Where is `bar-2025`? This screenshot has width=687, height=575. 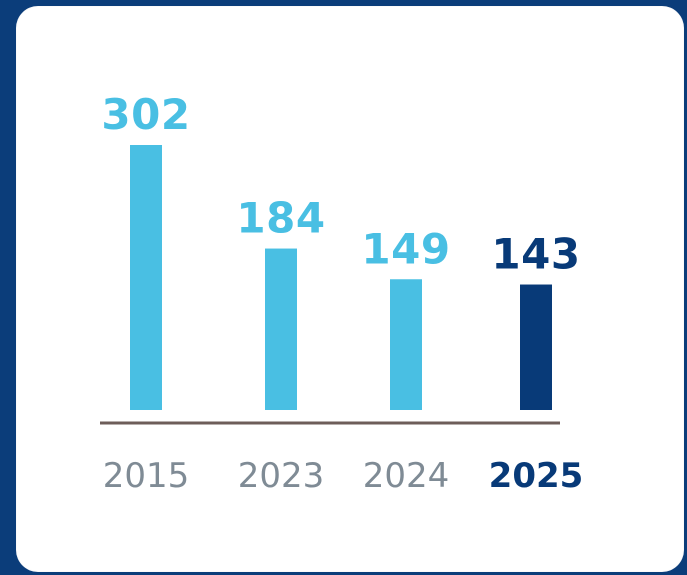
bar-2025 is located at coordinates (536, 347).